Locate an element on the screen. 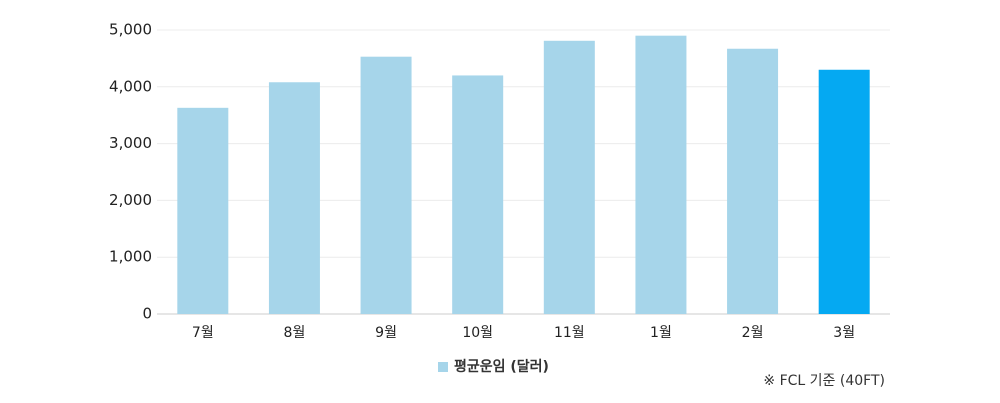 This screenshot has height=403, width=1000. y-tick-label: 3,000 is located at coordinates (130, 143).